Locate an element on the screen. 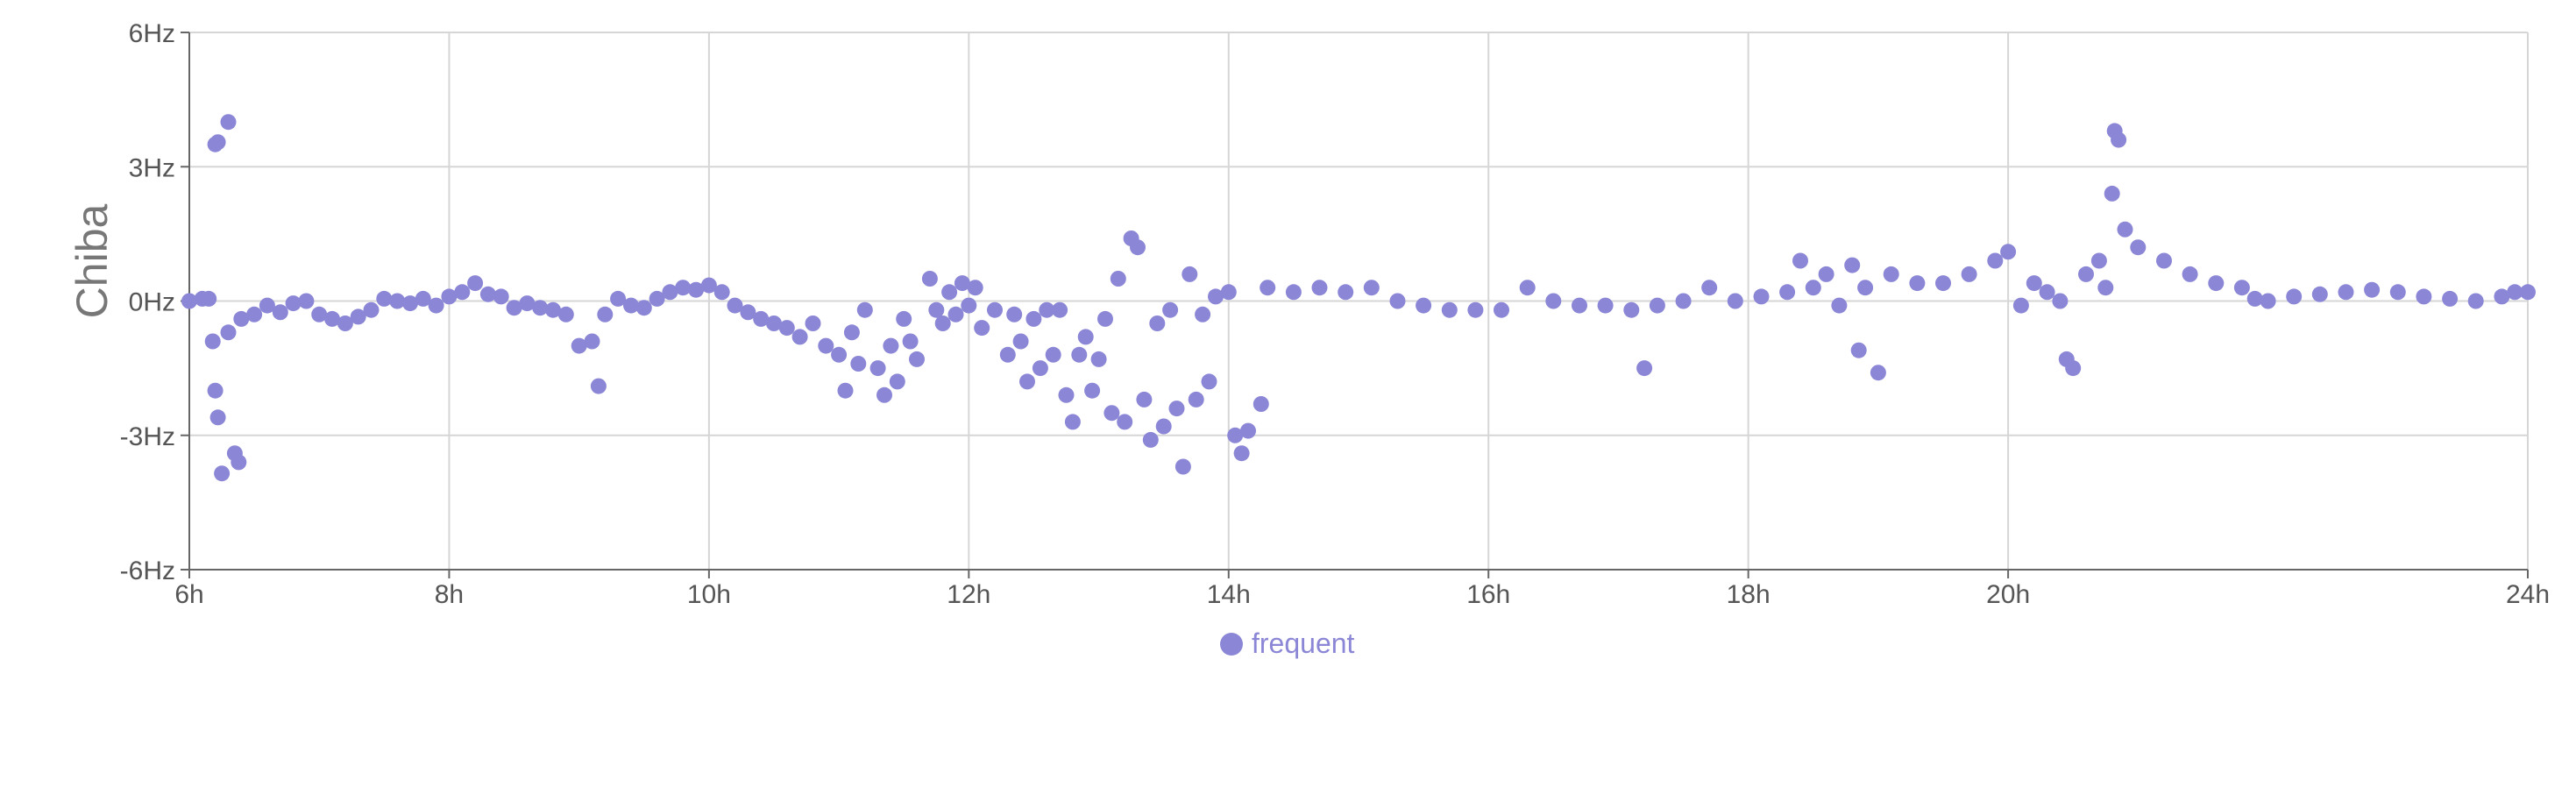  legend: frequent is located at coordinates (1287, 643).